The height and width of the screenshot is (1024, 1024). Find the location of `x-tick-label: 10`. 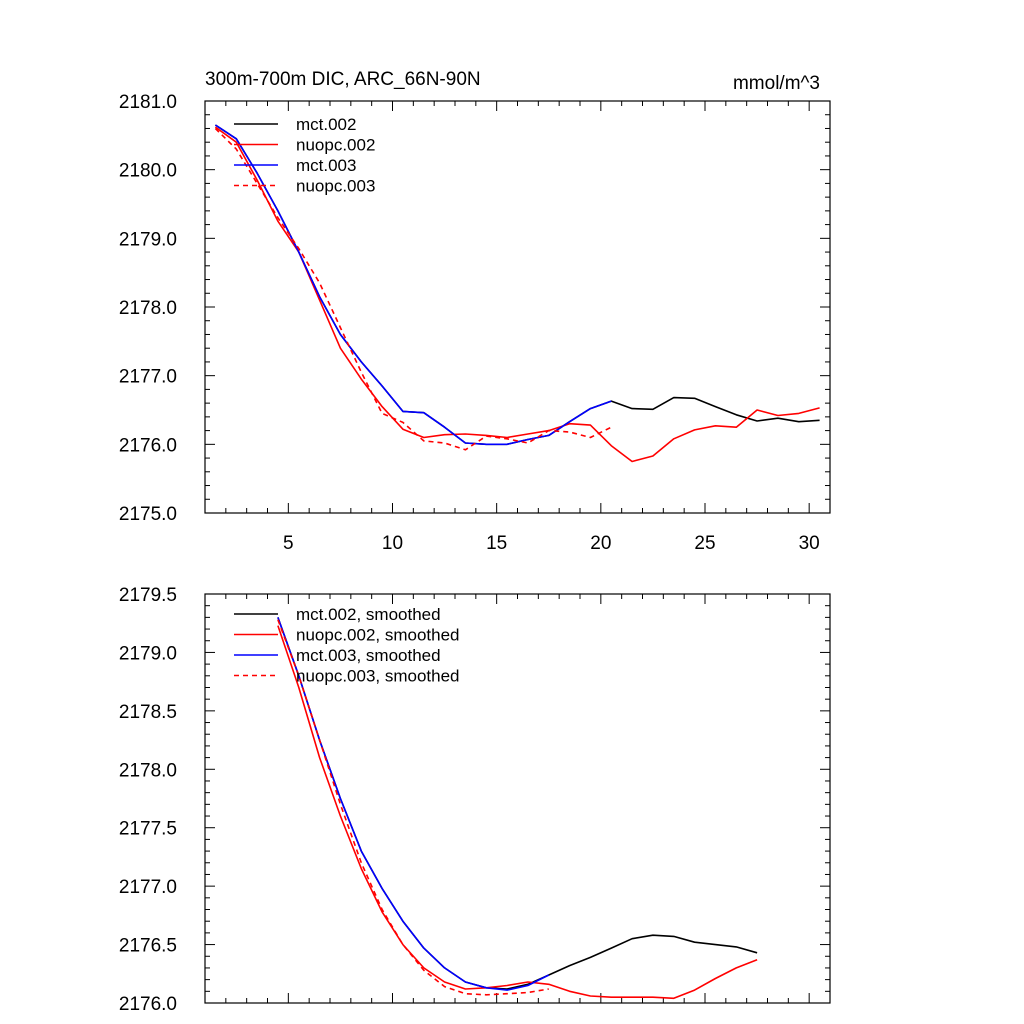

x-tick-label: 10 is located at coordinates (392, 543).